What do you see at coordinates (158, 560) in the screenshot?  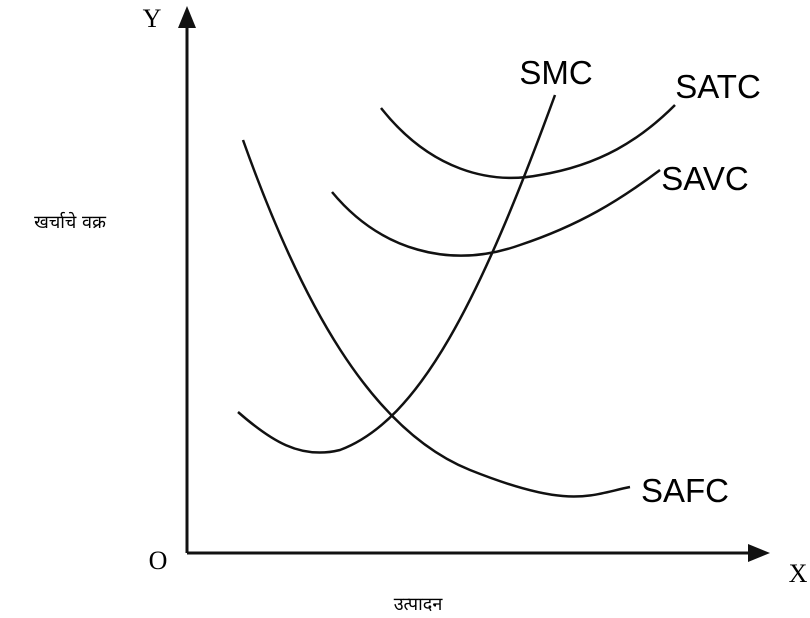 I see `origin-label: O` at bounding box center [158, 560].